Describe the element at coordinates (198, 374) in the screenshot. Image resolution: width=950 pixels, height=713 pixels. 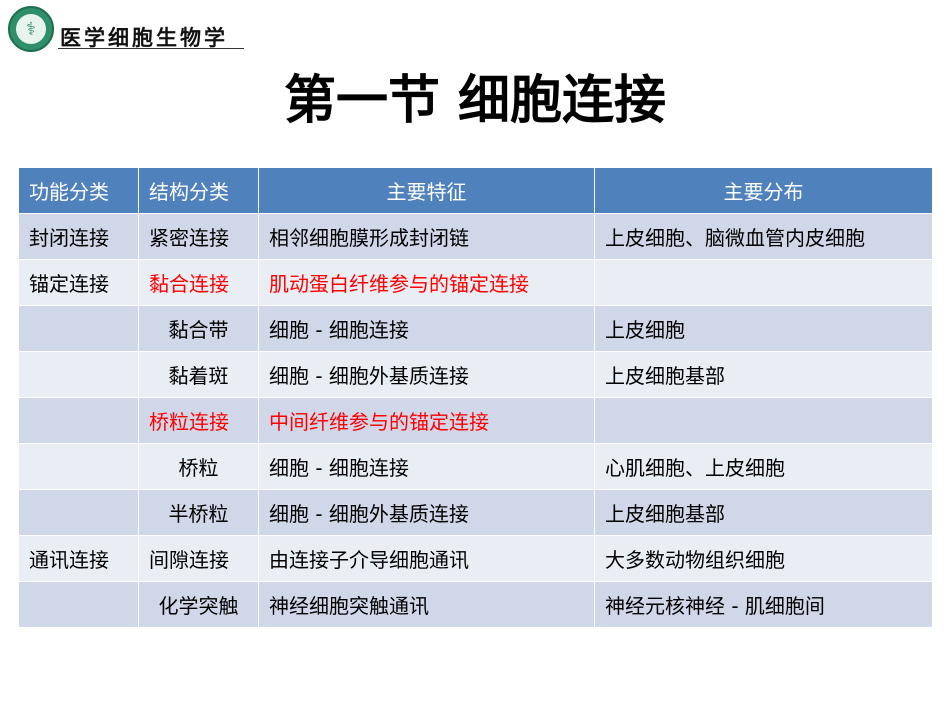
I see `table-cell: 黏着斑` at that location.